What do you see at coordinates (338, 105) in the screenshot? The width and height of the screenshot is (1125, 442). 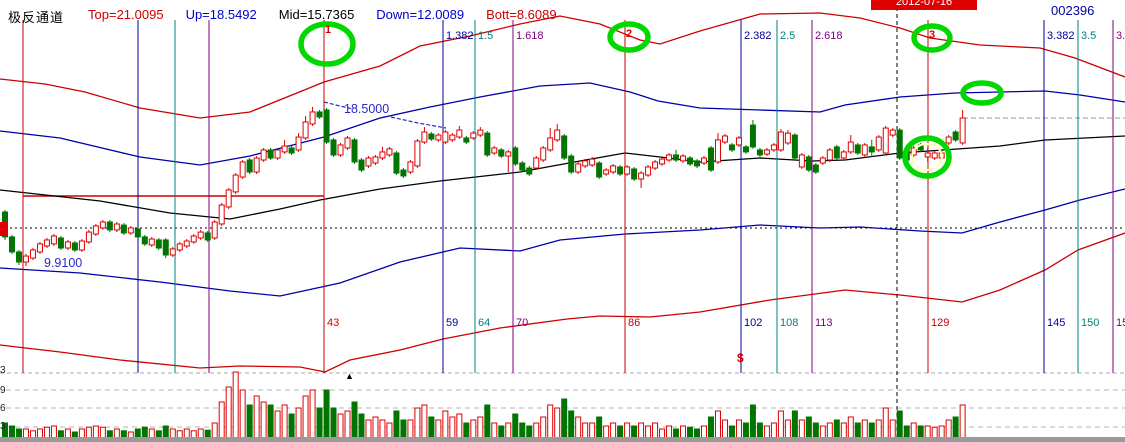 I see `price-marker-dash` at bounding box center [338, 105].